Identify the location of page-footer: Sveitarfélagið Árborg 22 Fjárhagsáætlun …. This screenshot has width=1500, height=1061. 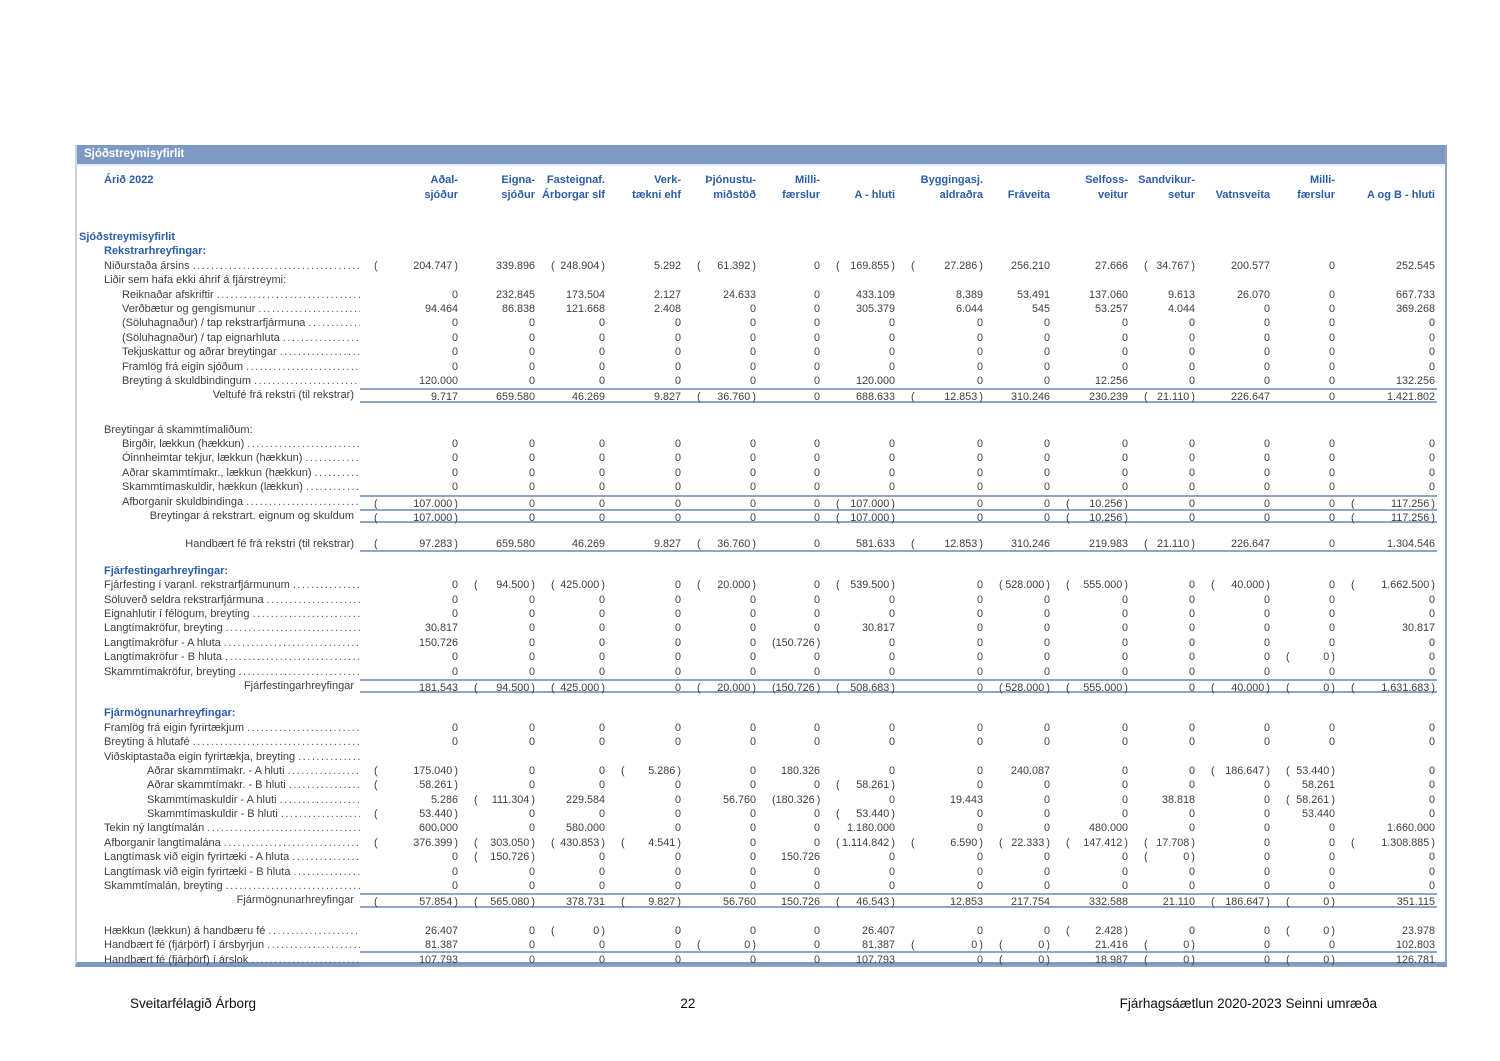
(750, 1003).